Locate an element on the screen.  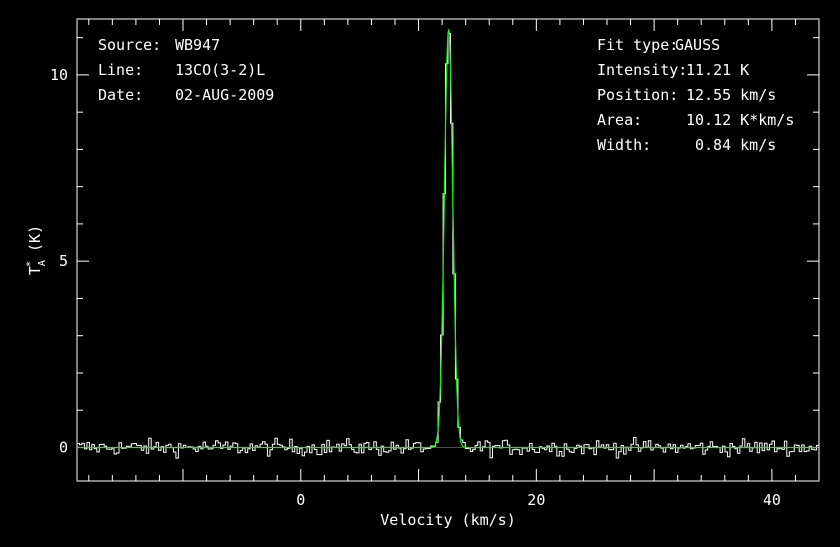
line-value: 13CO(3-2)L is located at coordinates (220, 70).